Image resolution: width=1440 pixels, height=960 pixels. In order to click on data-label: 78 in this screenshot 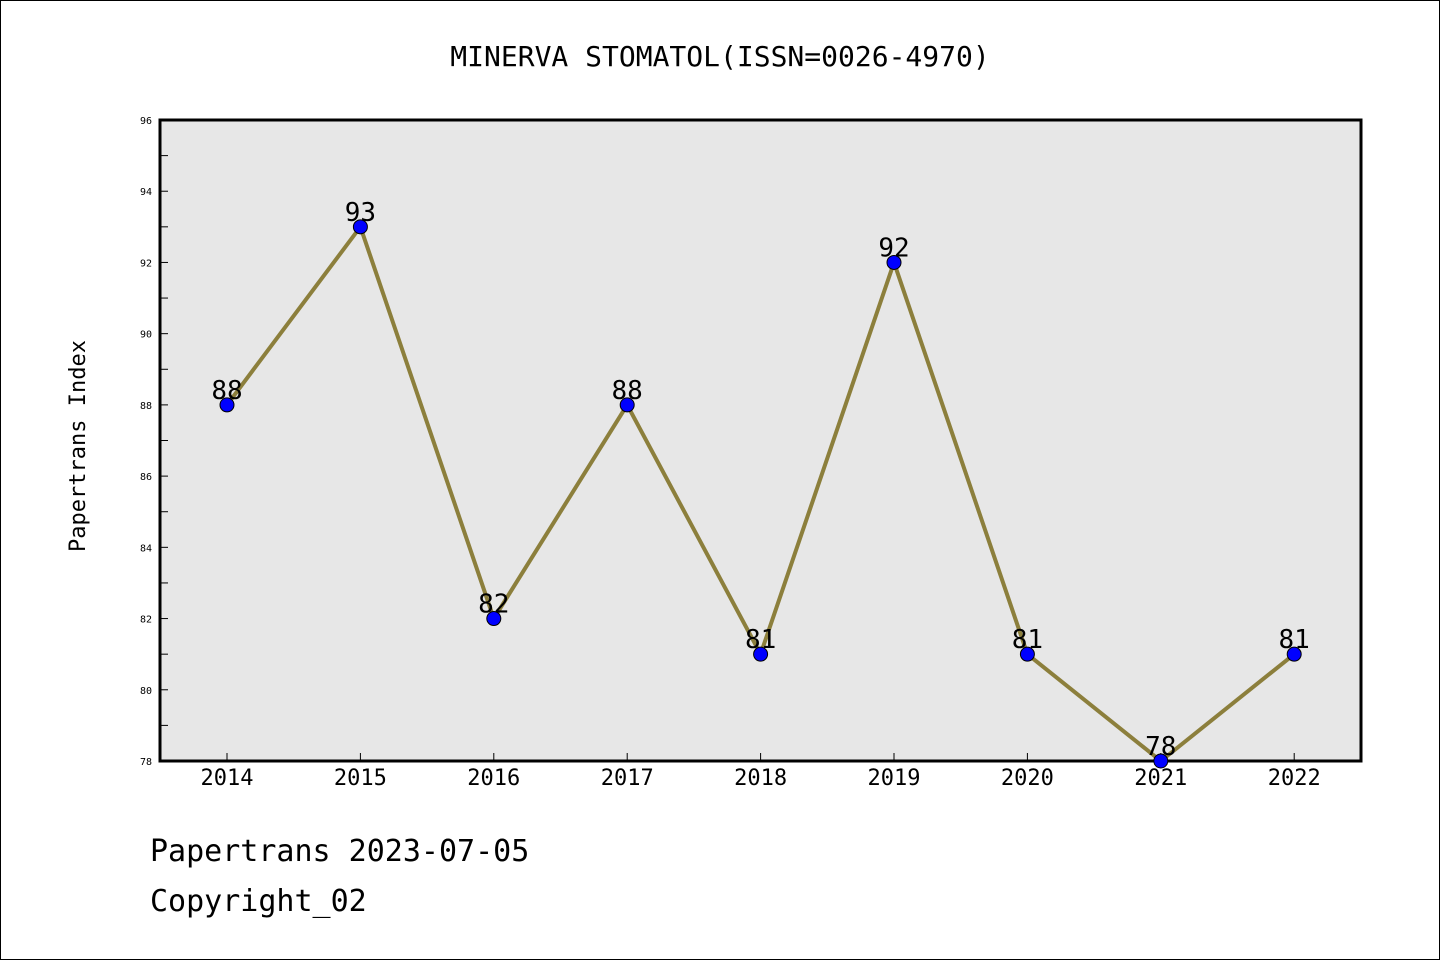, I will do `click(1160, 747)`.